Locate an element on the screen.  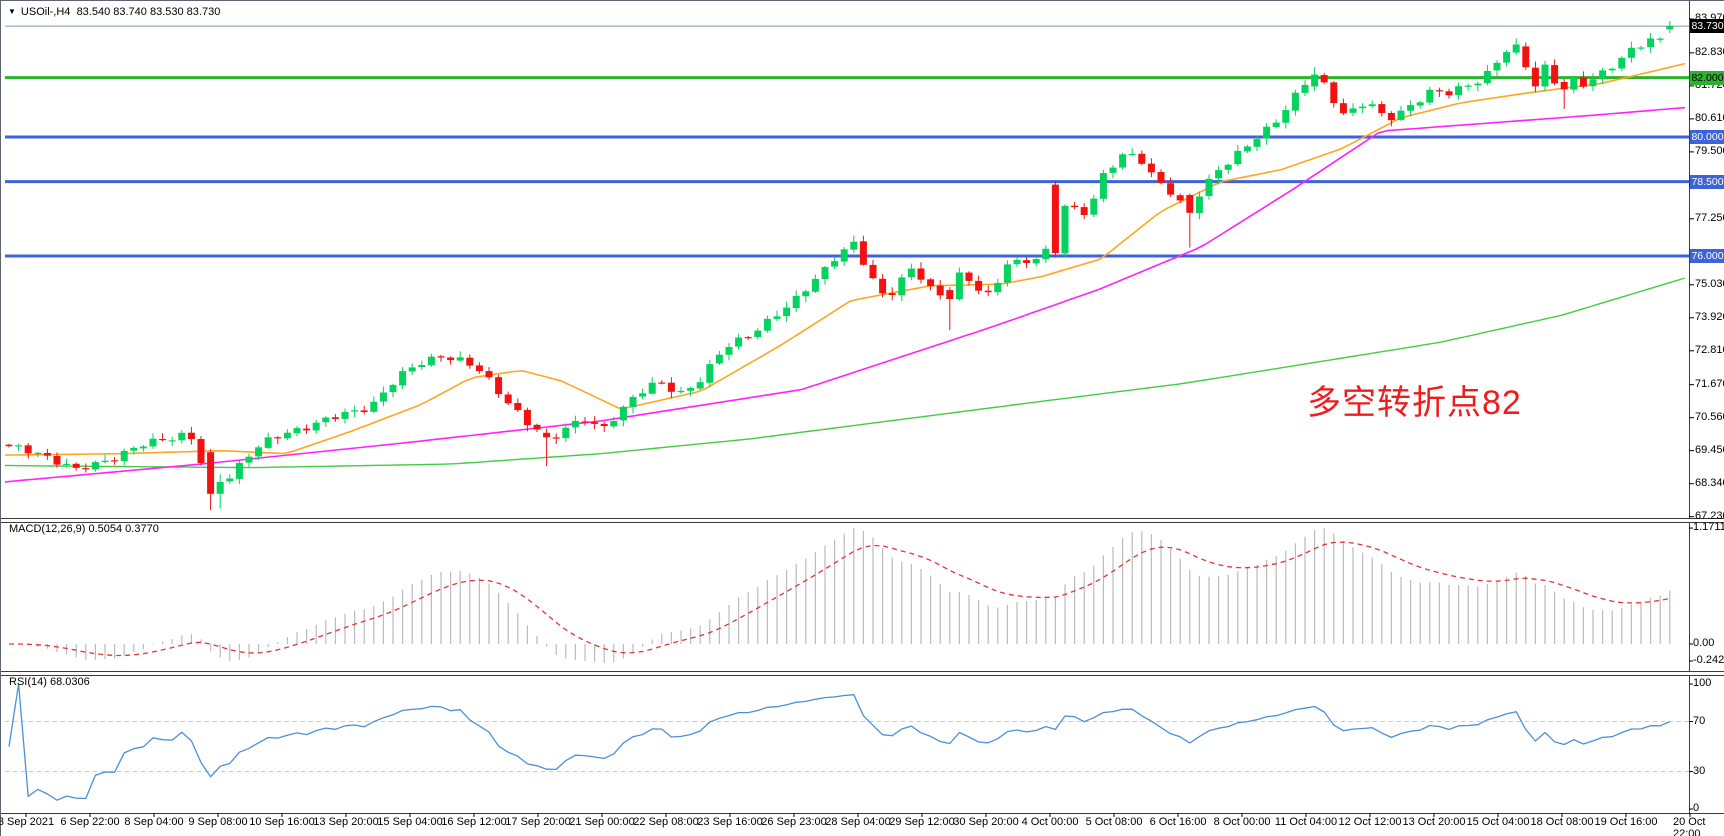
time-axis-label: 28 Sep 04:00 is located at coordinates (858, 822).